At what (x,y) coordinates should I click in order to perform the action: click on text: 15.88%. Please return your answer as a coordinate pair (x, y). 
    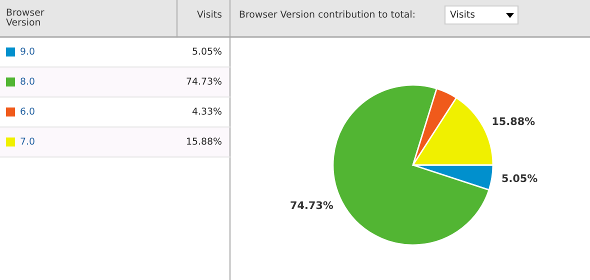
    Looking at the image, I should click on (513, 121).